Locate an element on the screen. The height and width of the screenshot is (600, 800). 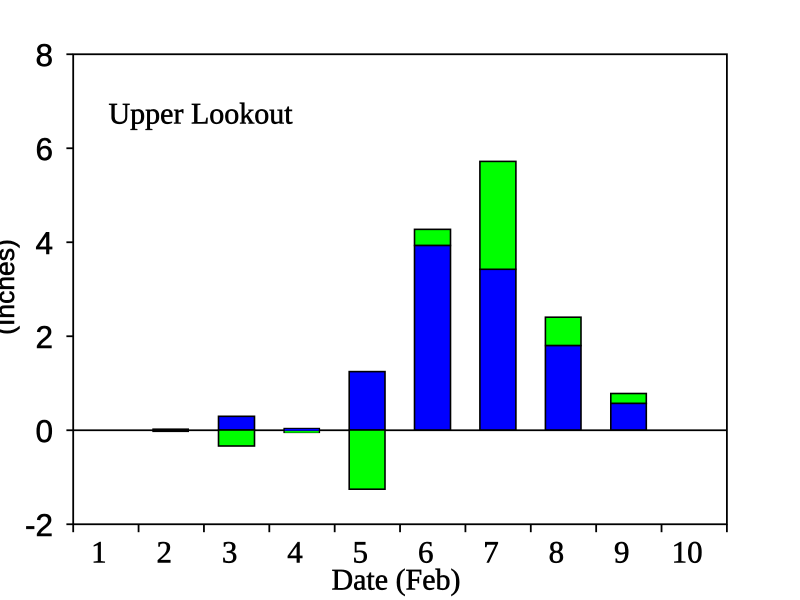
svg-text: 0 is located at coordinates (44, 431).